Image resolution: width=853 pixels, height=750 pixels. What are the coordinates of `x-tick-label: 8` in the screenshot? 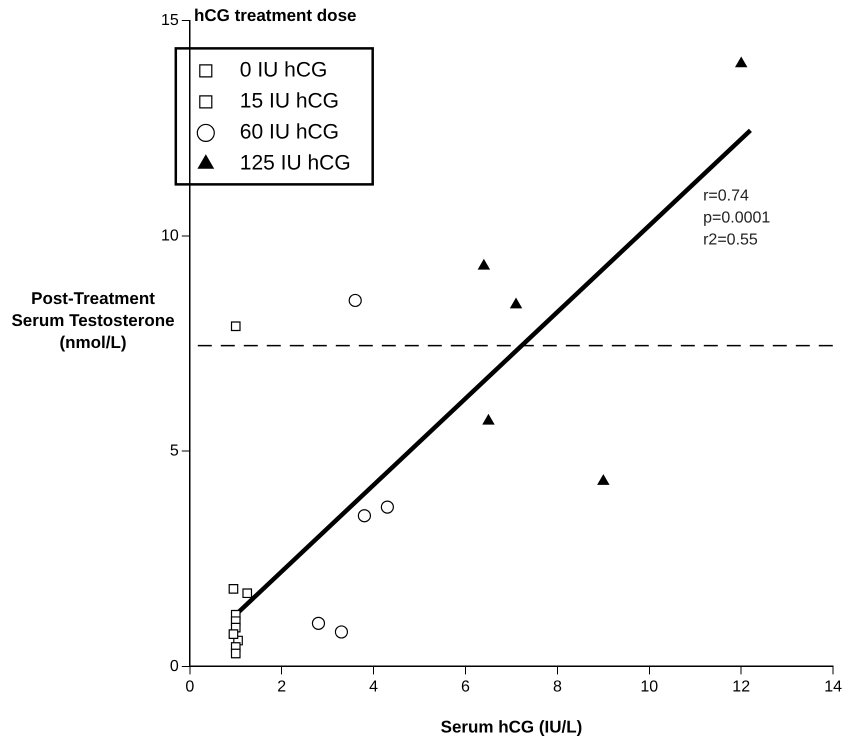 It's located at (557, 687).